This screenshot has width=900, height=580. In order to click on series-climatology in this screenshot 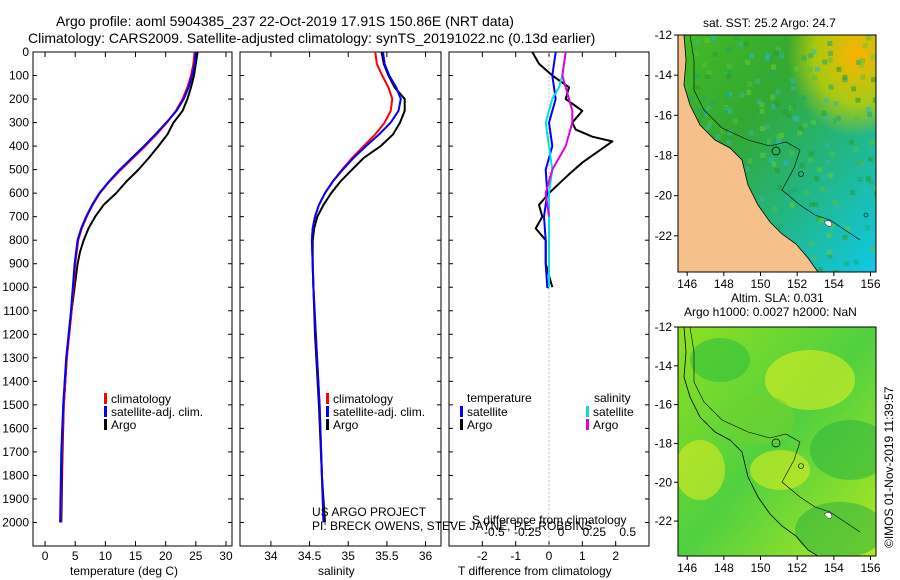, I will do `click(352, 287)`.